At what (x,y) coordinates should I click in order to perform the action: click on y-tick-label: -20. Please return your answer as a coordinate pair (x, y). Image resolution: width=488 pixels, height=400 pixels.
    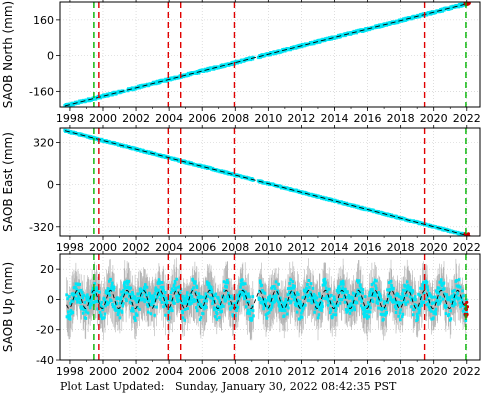
    Looking at the image, I should click on (45, 330).